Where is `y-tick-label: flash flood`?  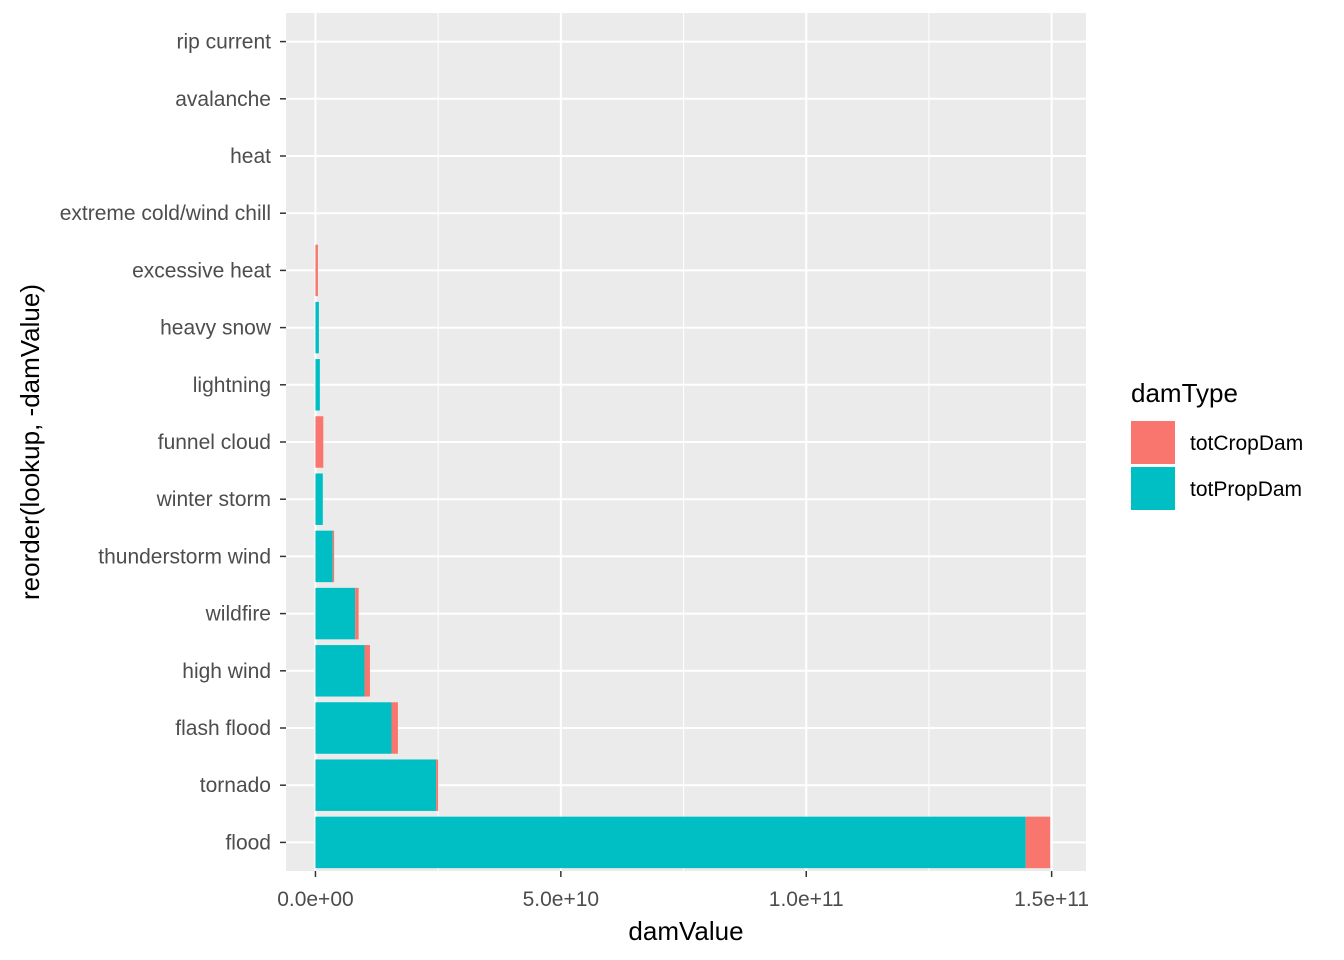
y-tick-label: flash flood is located at coordinates (223, 728).